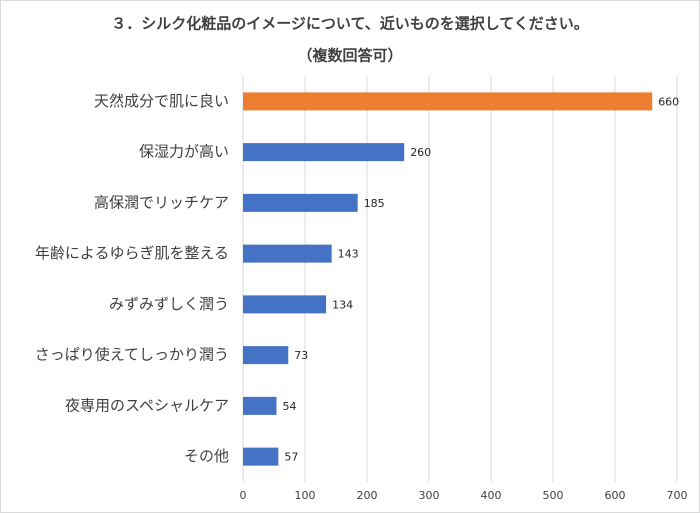  What do you see at coordinates (491, 495) in the screenshot?
I see `x-tick-label: 400` at bounding box center [491, 495].